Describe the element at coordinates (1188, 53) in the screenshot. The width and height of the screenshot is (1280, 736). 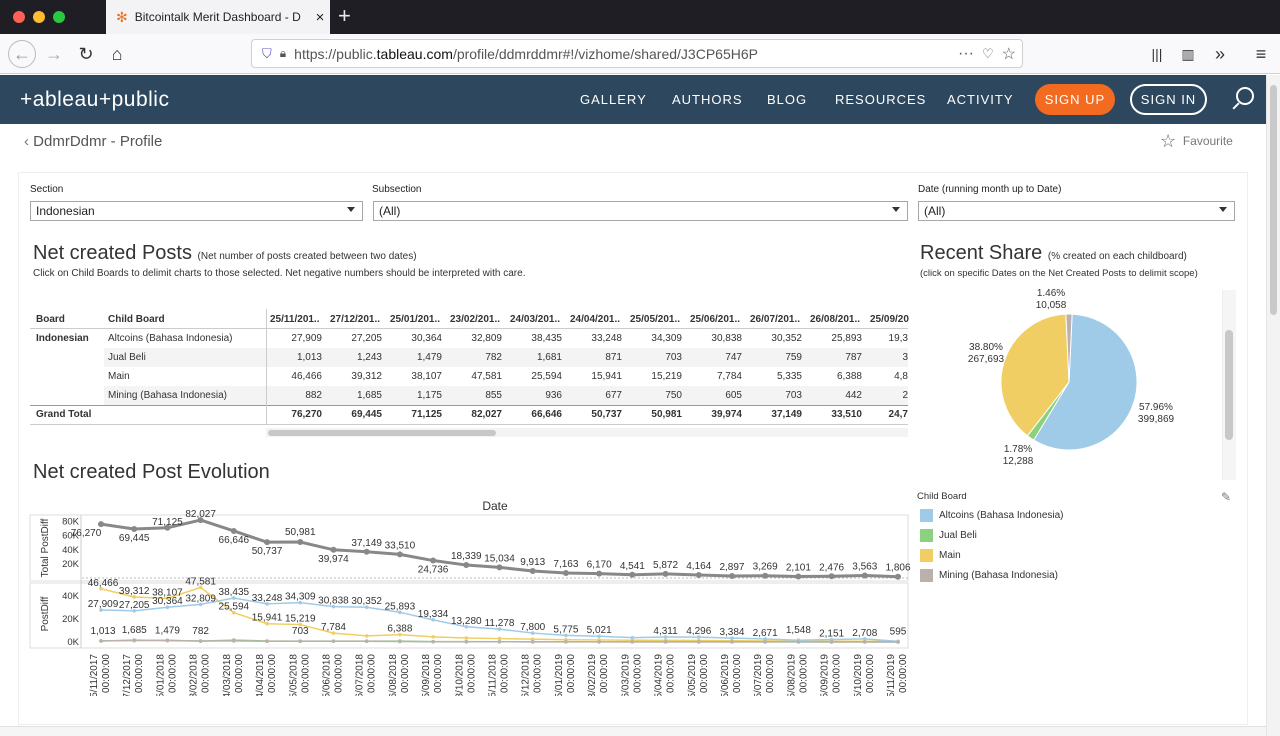
I see `sidebar-icon: ▥` at that location.